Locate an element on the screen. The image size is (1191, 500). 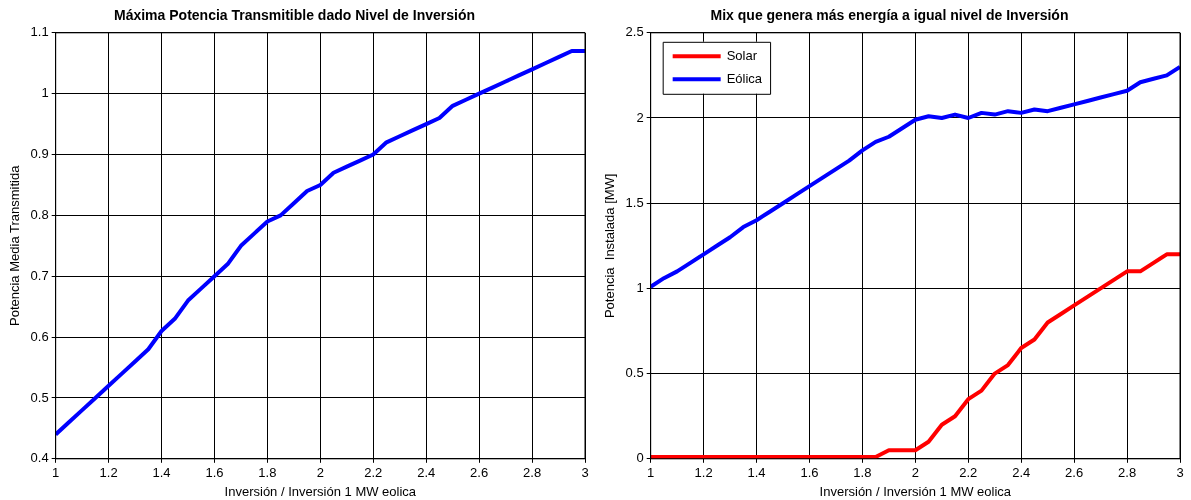
y-tick-label: 0.8 is located at coordinates (39, 214).